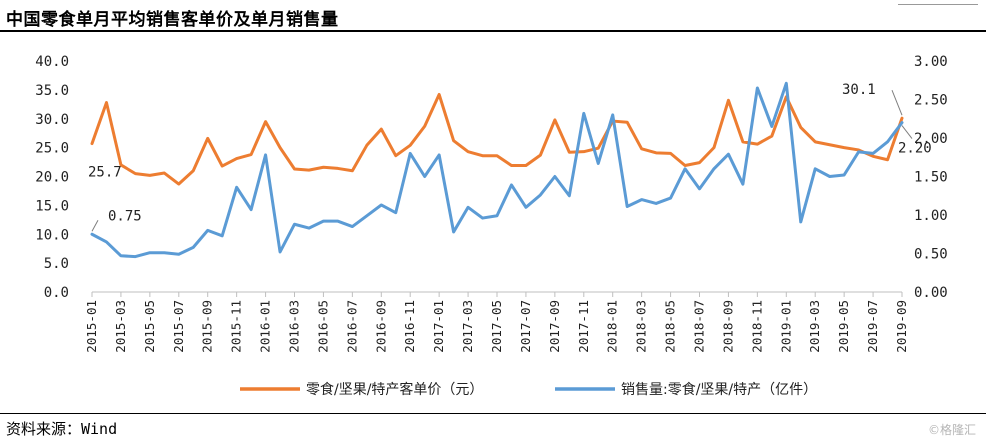  What do you see at coordinates (951, 430) in the screenshot?
I see `watermark: ©格隆汇` at bounding box center [951, 430].